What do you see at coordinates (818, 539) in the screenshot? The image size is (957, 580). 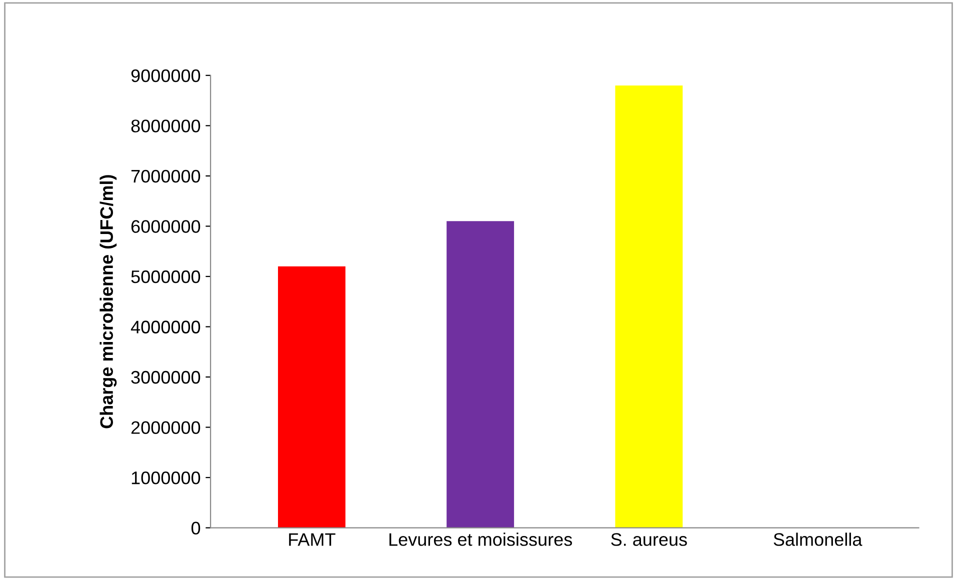 I see `x-tick-label: Salmonella` at bounding box center [818, 539].